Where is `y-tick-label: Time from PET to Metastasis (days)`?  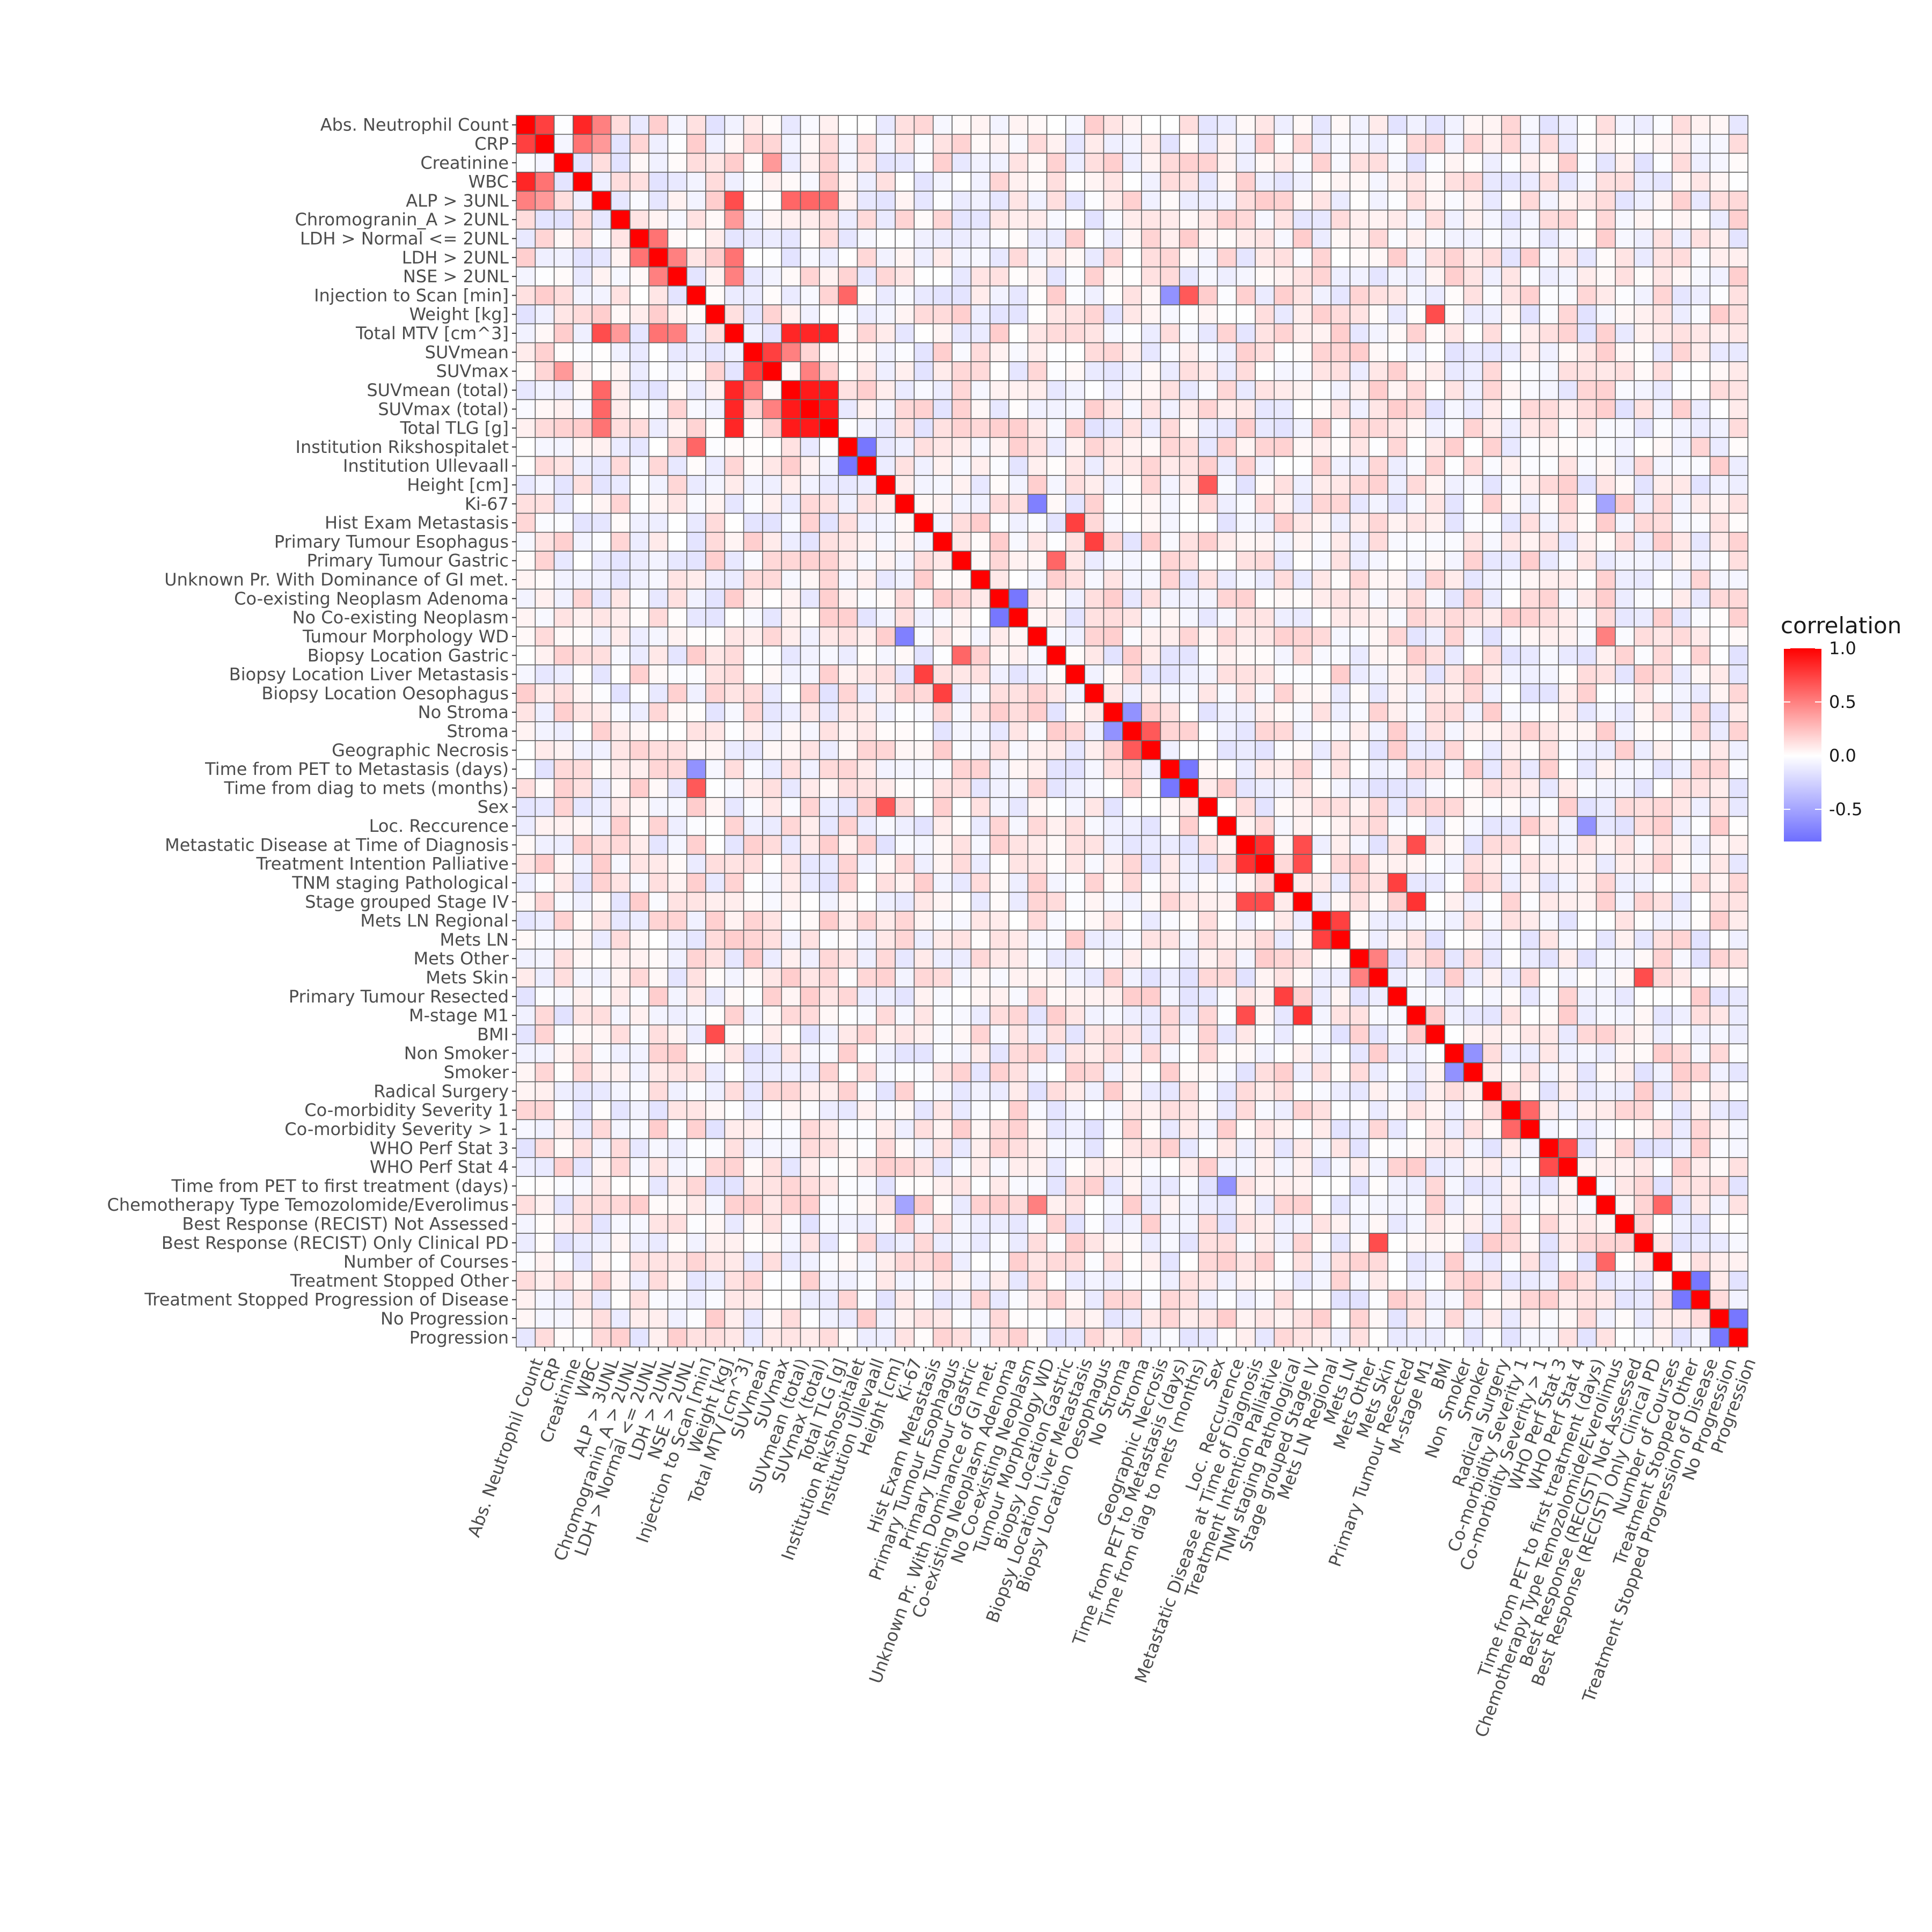
y-tick-label: Time from PET to Metastasis (days) is located at coordinates (356, 769).